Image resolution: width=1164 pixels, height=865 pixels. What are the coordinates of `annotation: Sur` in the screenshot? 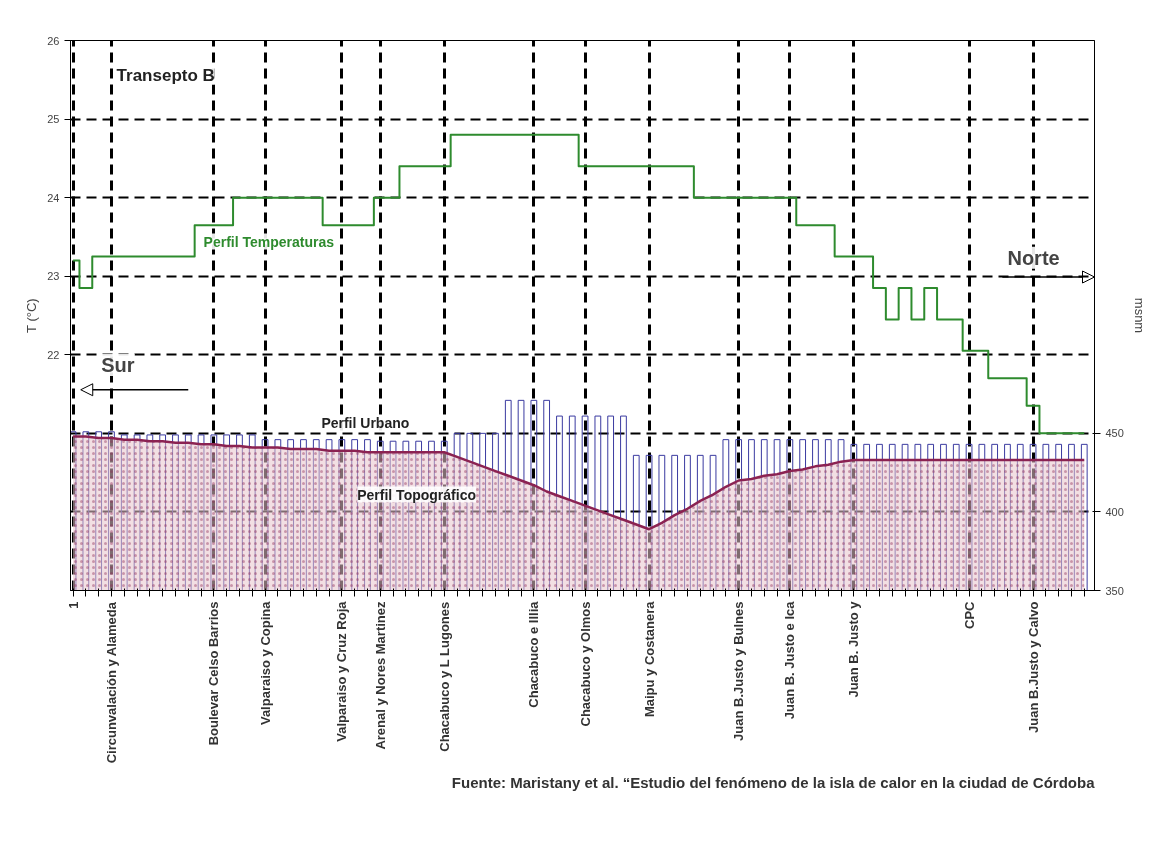 It's located at (118, 365).